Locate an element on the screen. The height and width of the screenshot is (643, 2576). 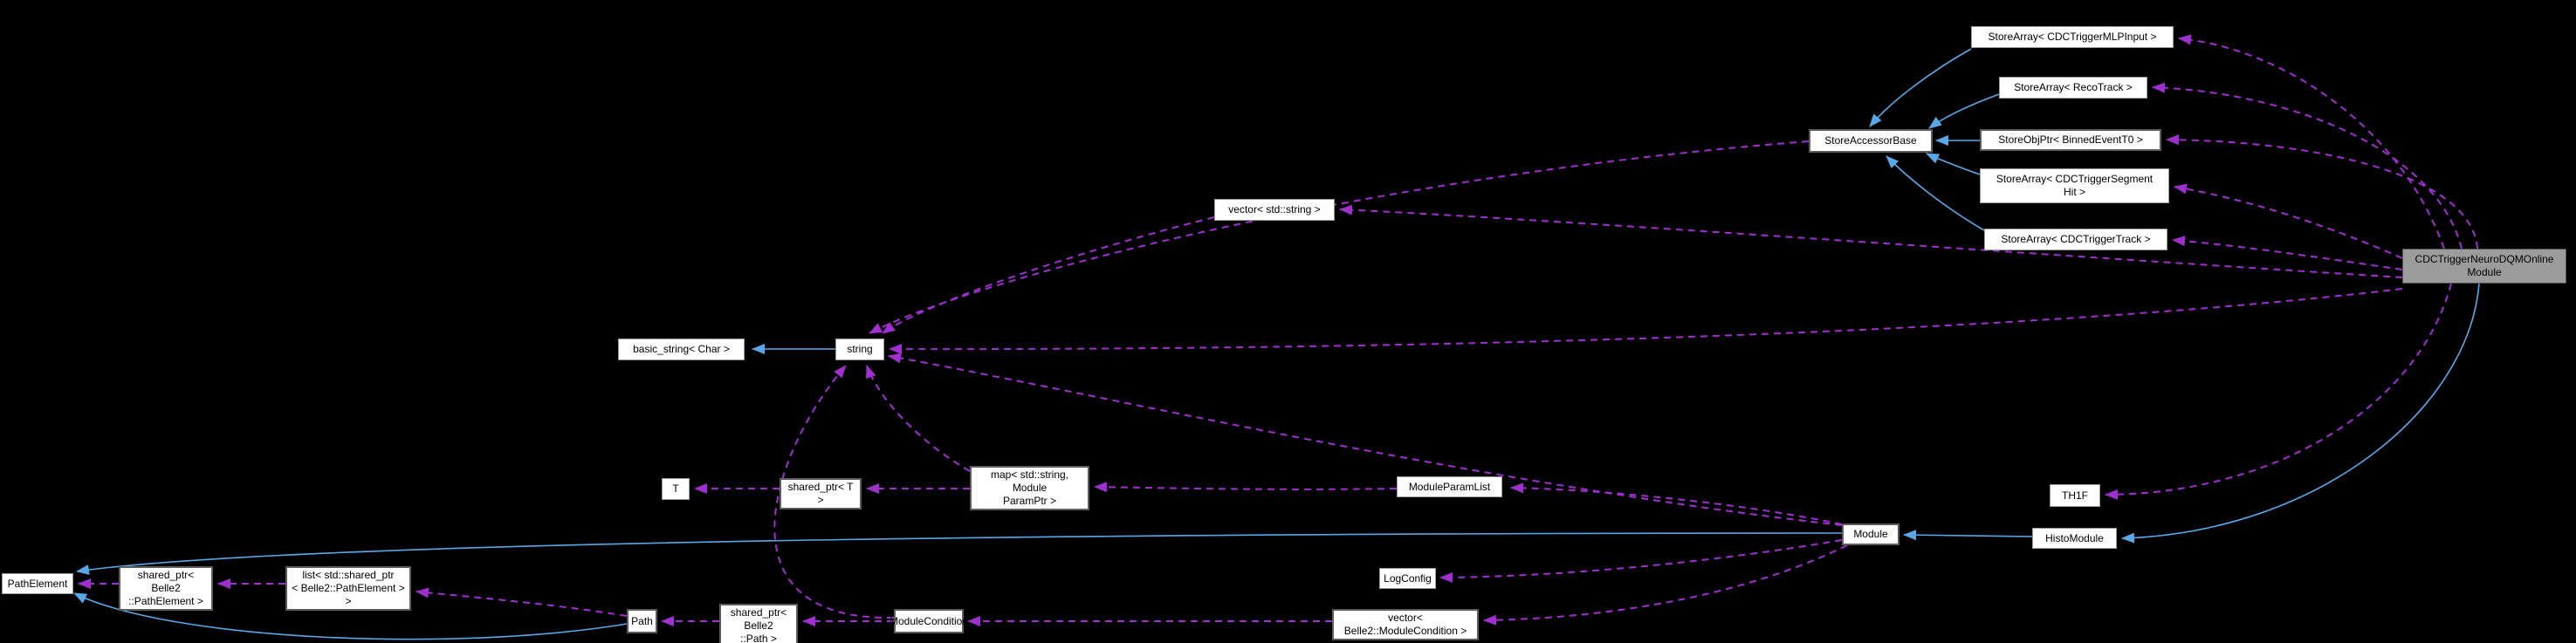
node-module: Module is located at coordinates (1870, 534).